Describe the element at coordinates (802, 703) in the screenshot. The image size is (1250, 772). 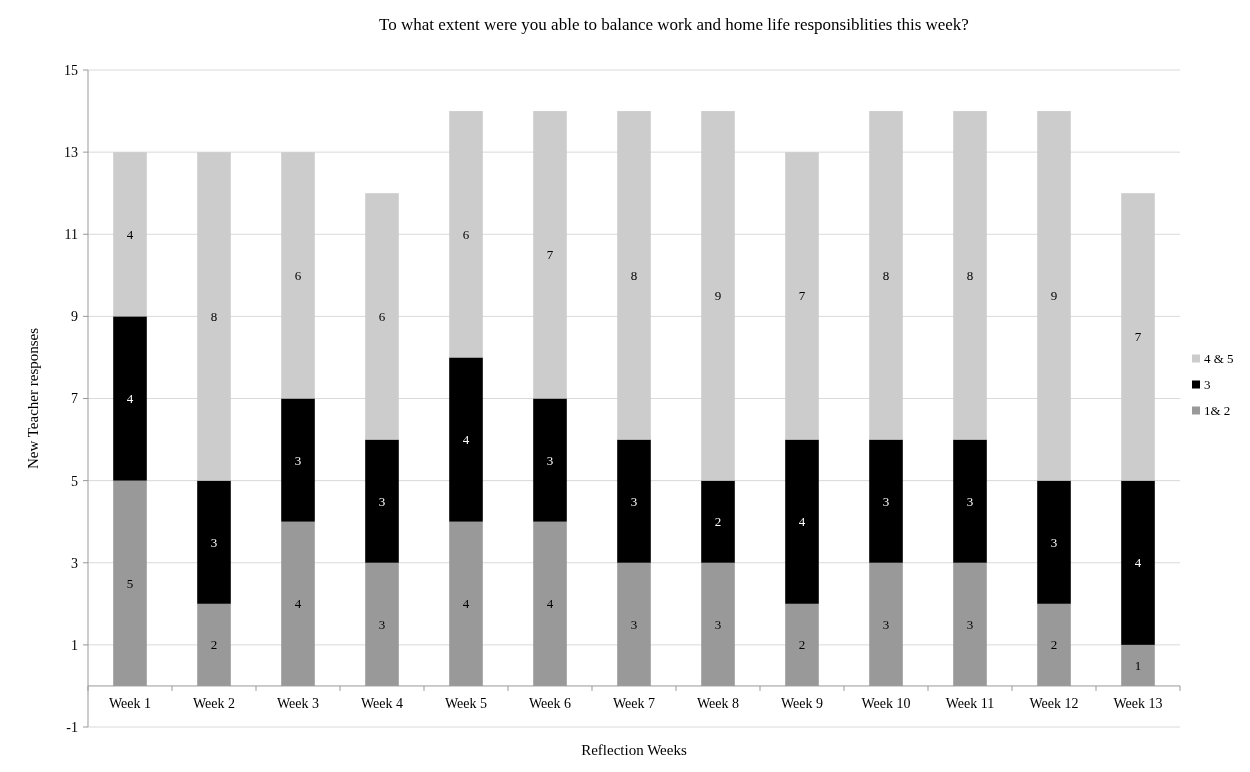
I see `x-tick-label: Week 9` at that location.